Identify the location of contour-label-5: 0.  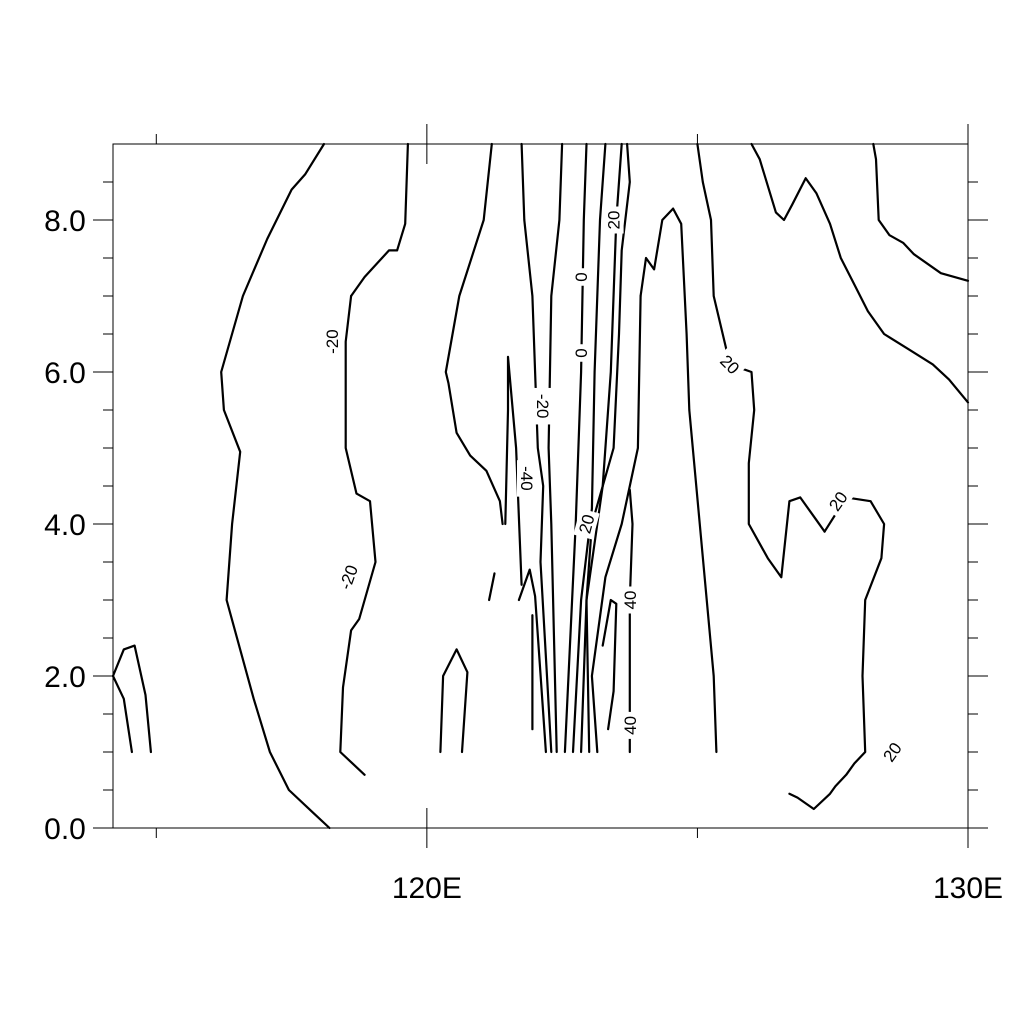
(581, 353).